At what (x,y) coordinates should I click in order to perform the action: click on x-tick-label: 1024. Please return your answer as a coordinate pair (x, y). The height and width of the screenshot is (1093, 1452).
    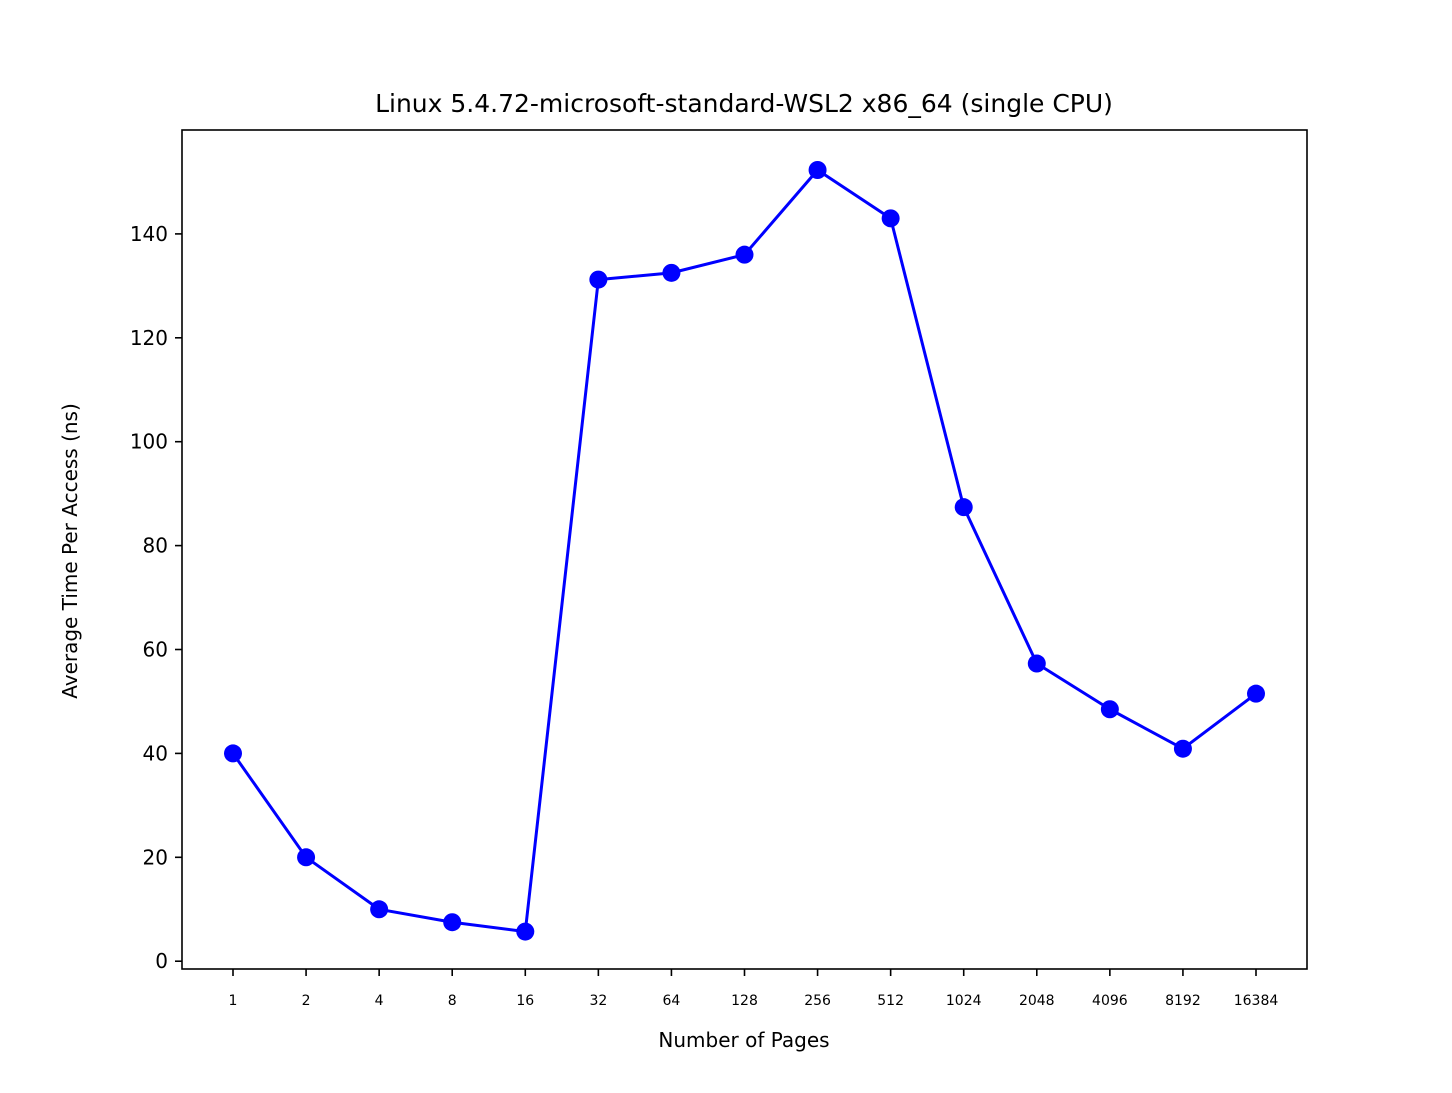
    Looking at the image, I should click on (964, 1001).